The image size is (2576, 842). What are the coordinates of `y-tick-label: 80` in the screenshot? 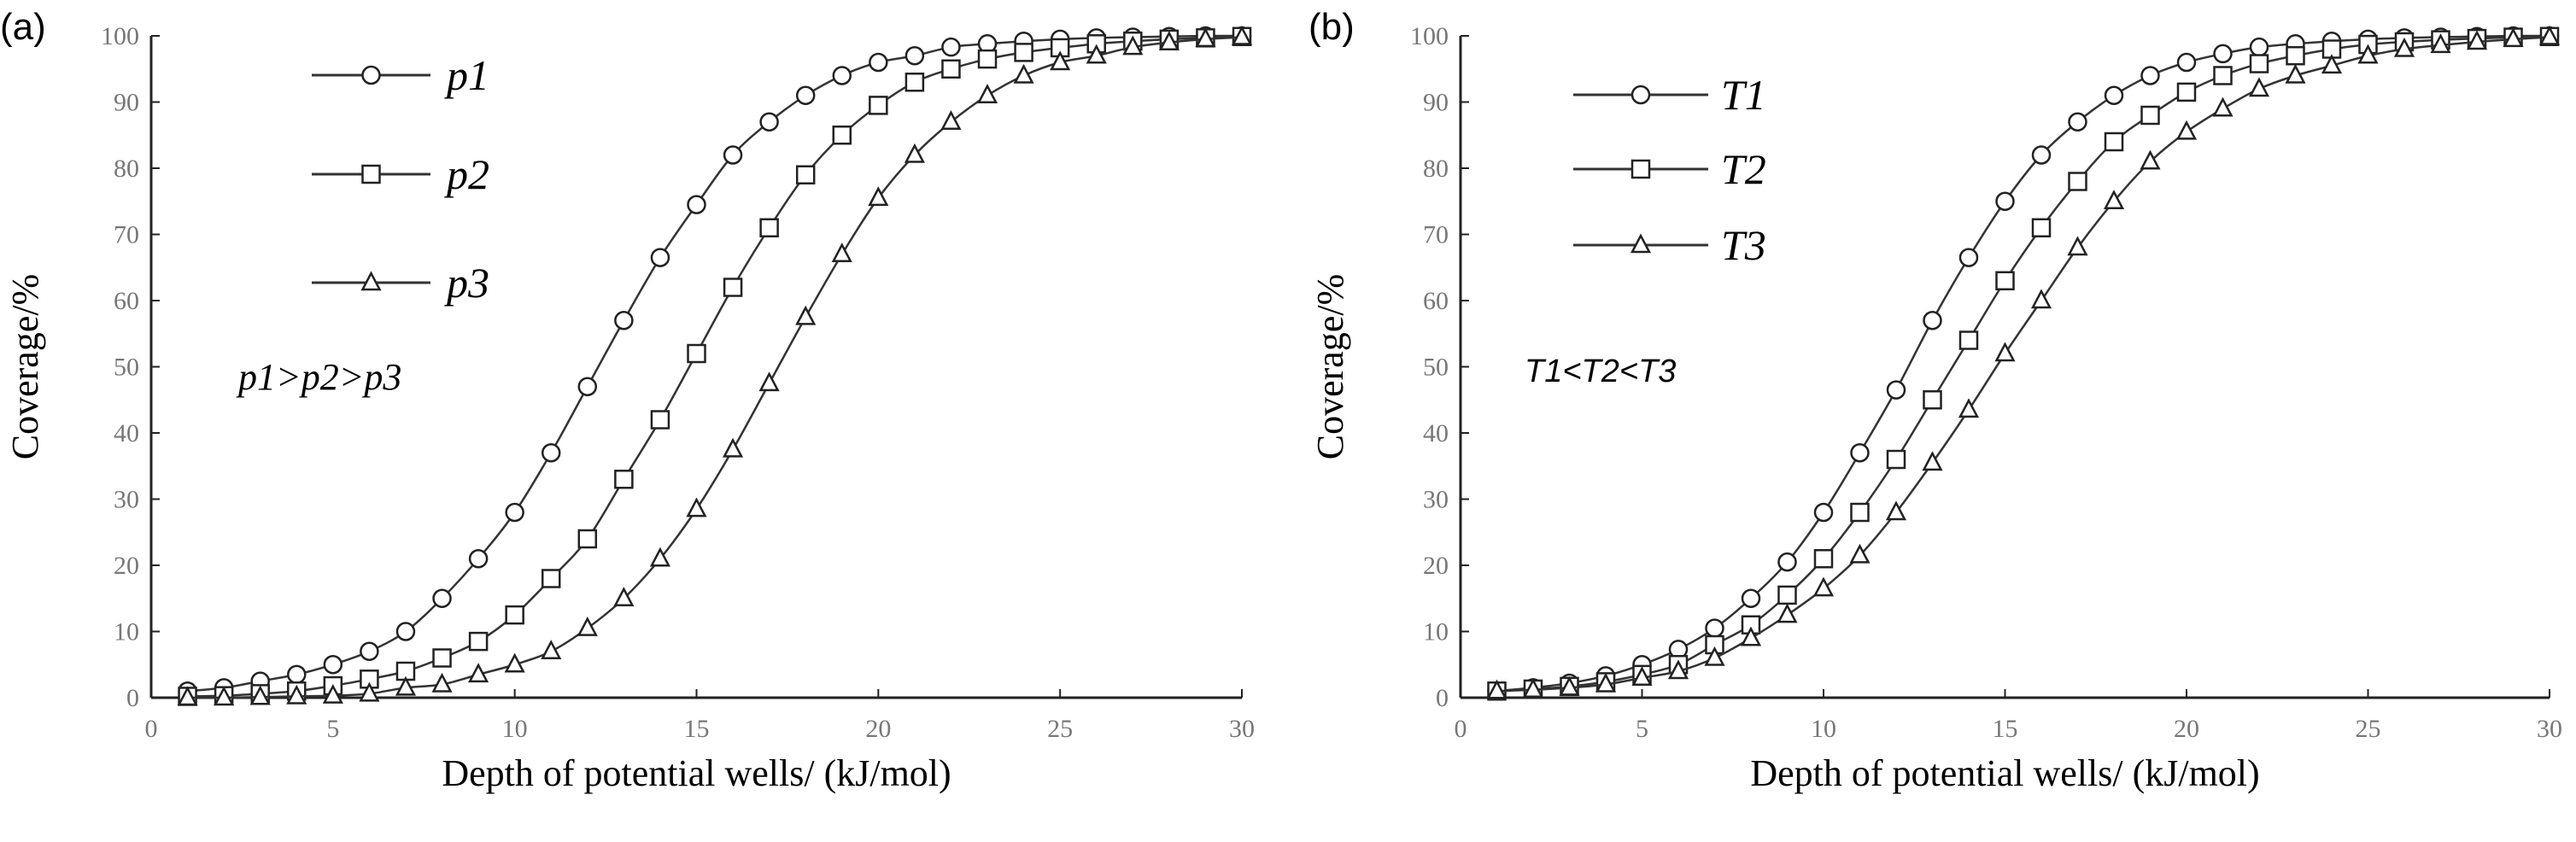 It's located at (126, 169).